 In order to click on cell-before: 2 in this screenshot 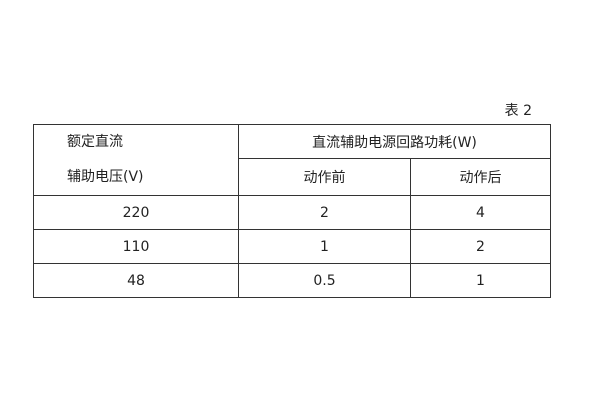, I will do `click(324, 212)`.